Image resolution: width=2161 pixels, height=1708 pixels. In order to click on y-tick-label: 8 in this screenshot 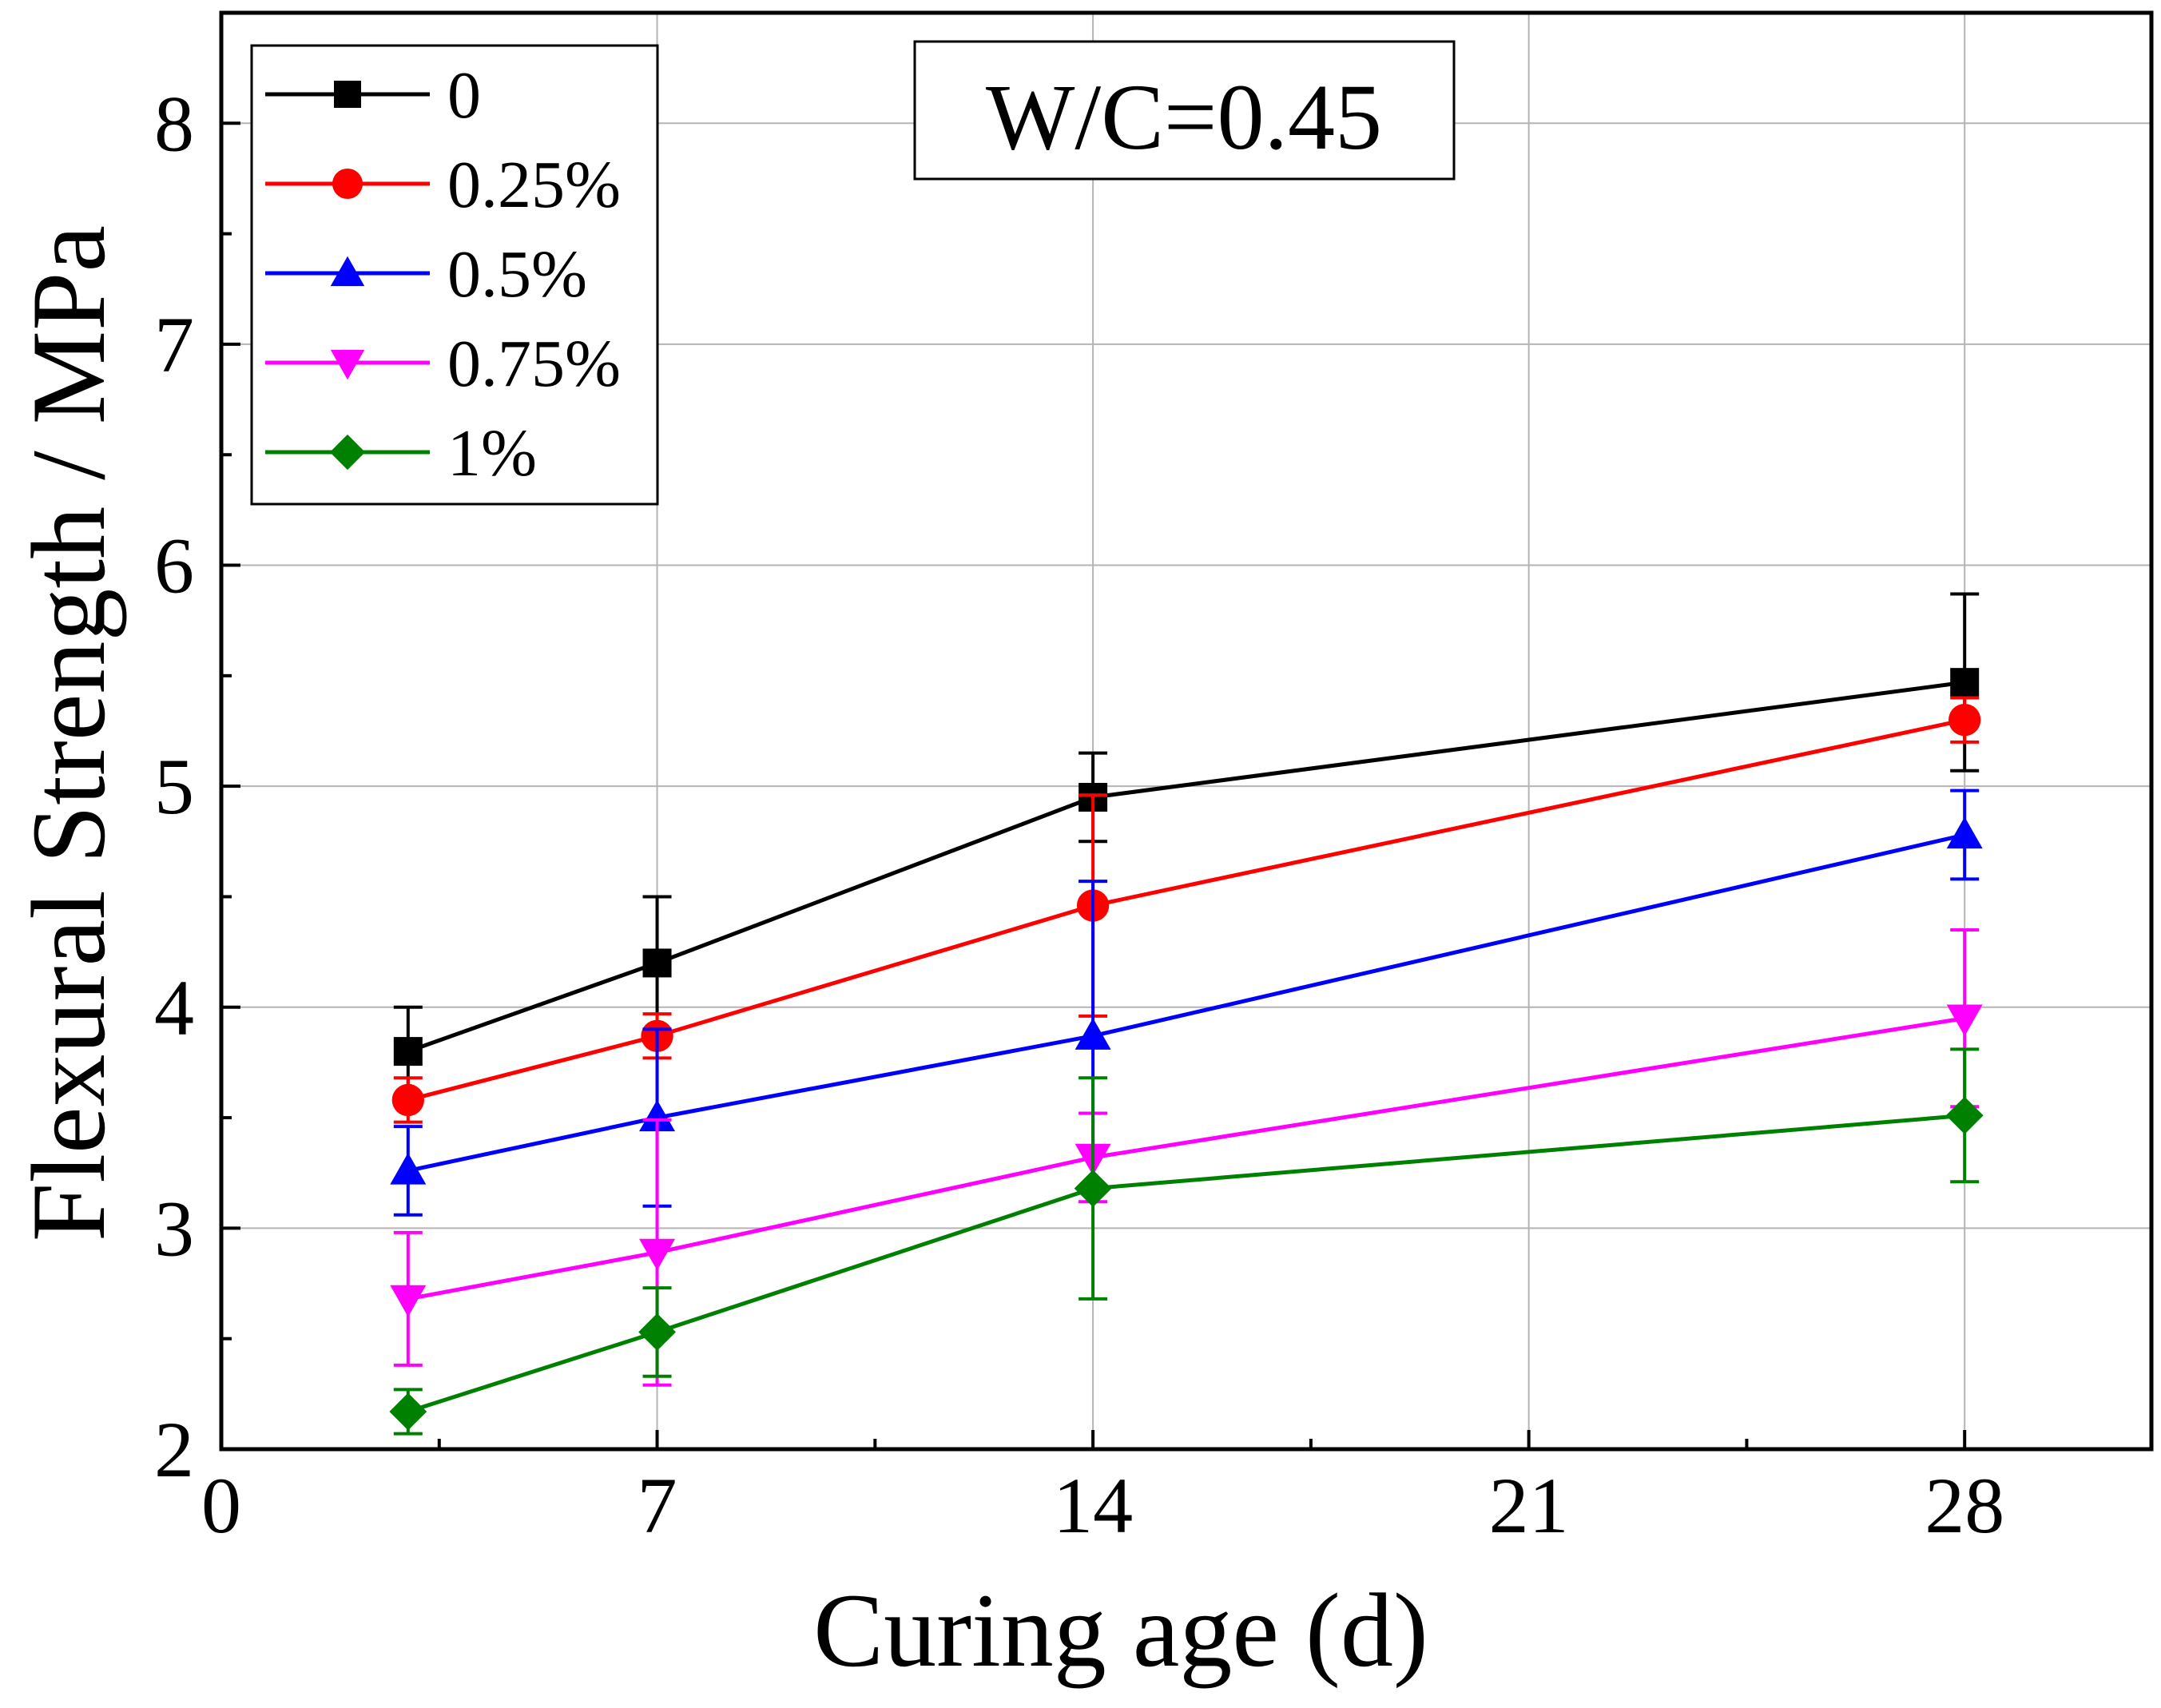, I will do `click(174, 123)`.